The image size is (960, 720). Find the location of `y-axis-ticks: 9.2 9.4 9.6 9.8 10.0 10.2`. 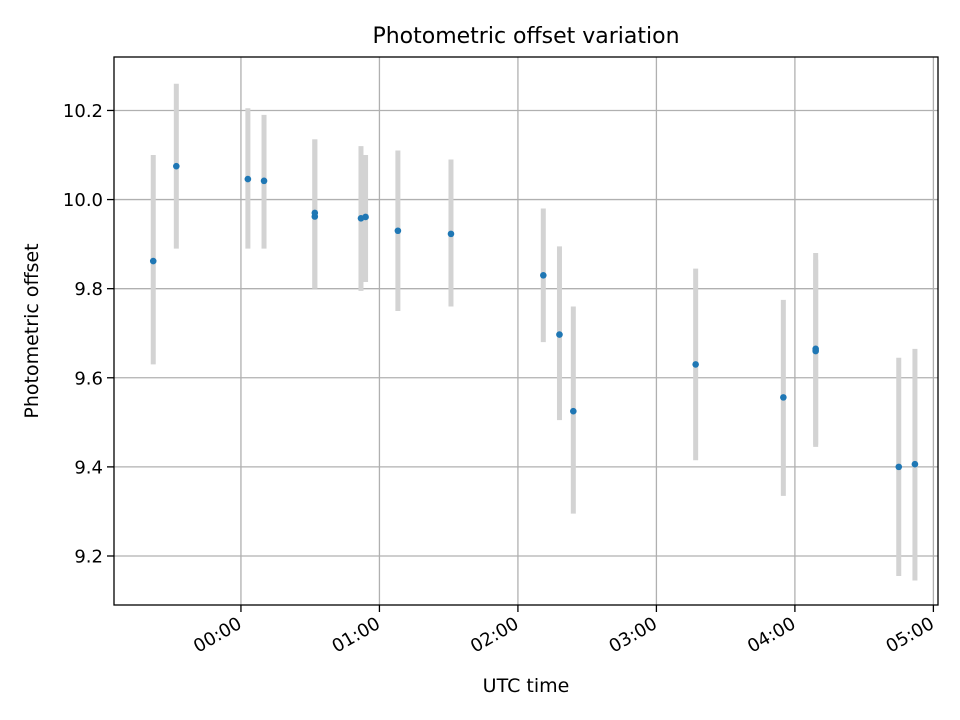

y-axis-ticks: 9.2 9.4 9.6 9.8 10.0 10.2 is located at coordinates (88, 334).